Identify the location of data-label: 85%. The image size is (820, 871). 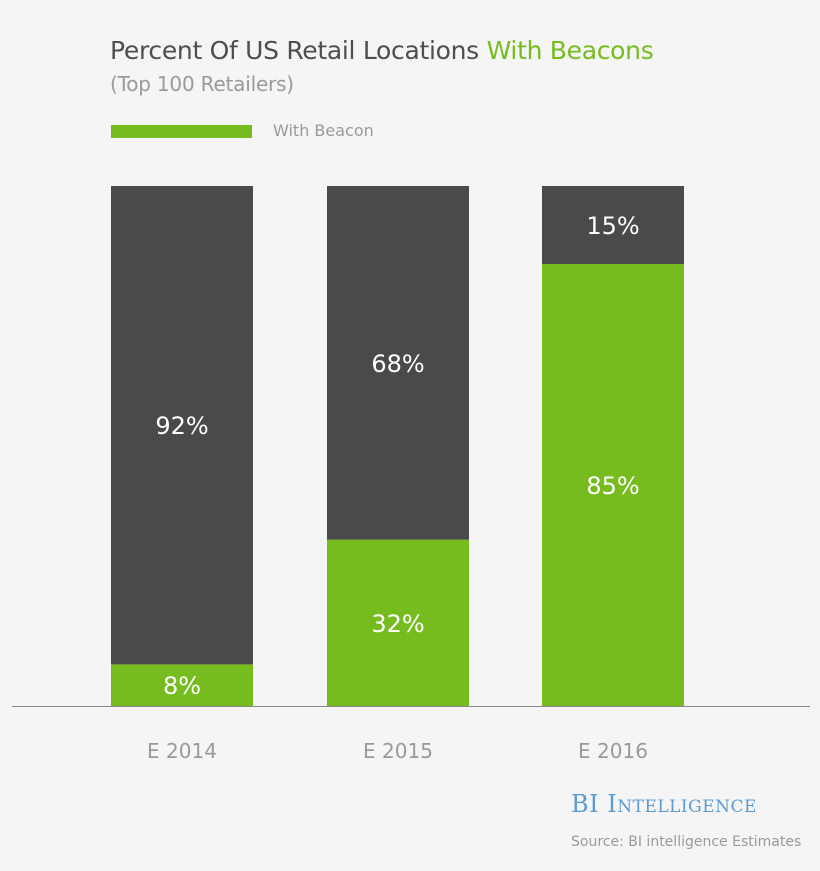
(612, 486).